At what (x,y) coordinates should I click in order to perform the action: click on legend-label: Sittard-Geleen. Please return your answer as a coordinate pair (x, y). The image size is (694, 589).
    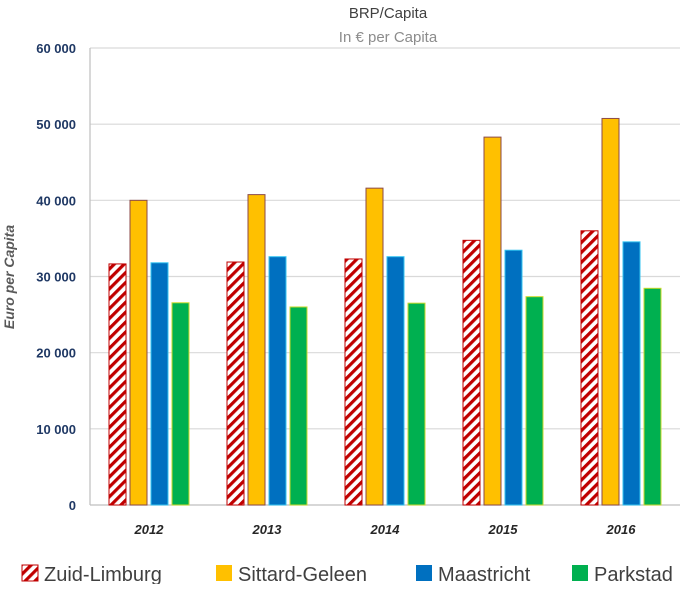
    Looking at the image, I should click on (302, 574).